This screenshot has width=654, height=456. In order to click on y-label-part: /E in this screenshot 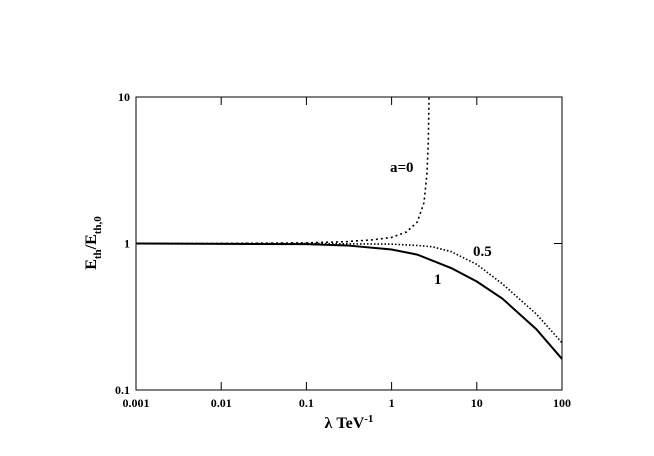, I will do `click(91, 242)`.